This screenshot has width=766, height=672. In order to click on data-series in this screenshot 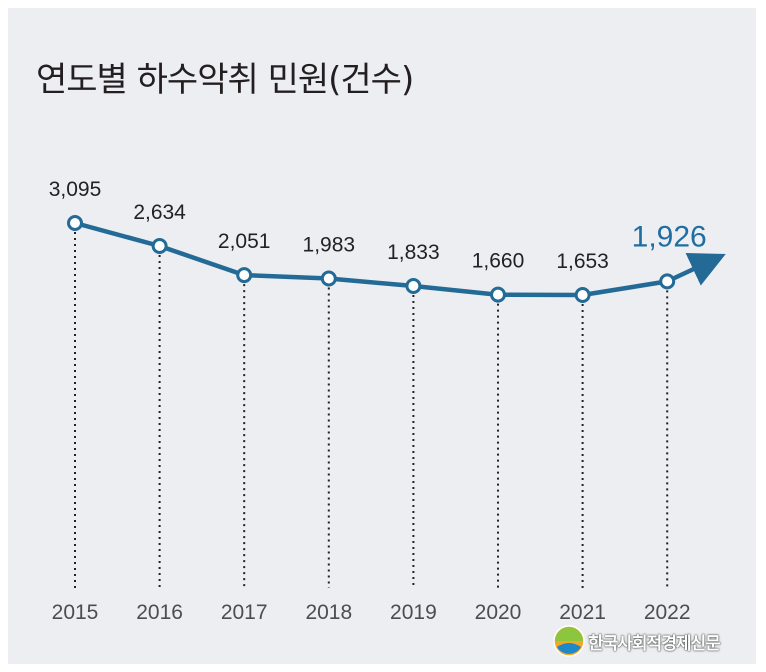, I will do `click(396, 259)`.